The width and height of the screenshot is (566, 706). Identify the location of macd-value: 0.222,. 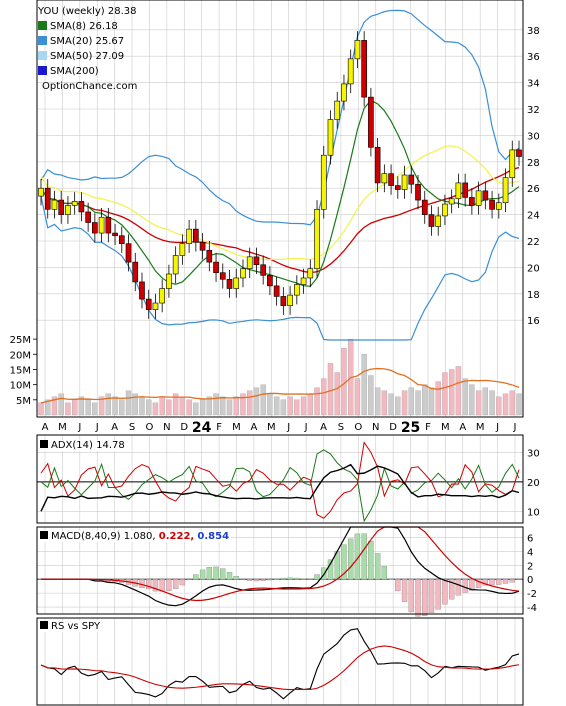
(176, 536).